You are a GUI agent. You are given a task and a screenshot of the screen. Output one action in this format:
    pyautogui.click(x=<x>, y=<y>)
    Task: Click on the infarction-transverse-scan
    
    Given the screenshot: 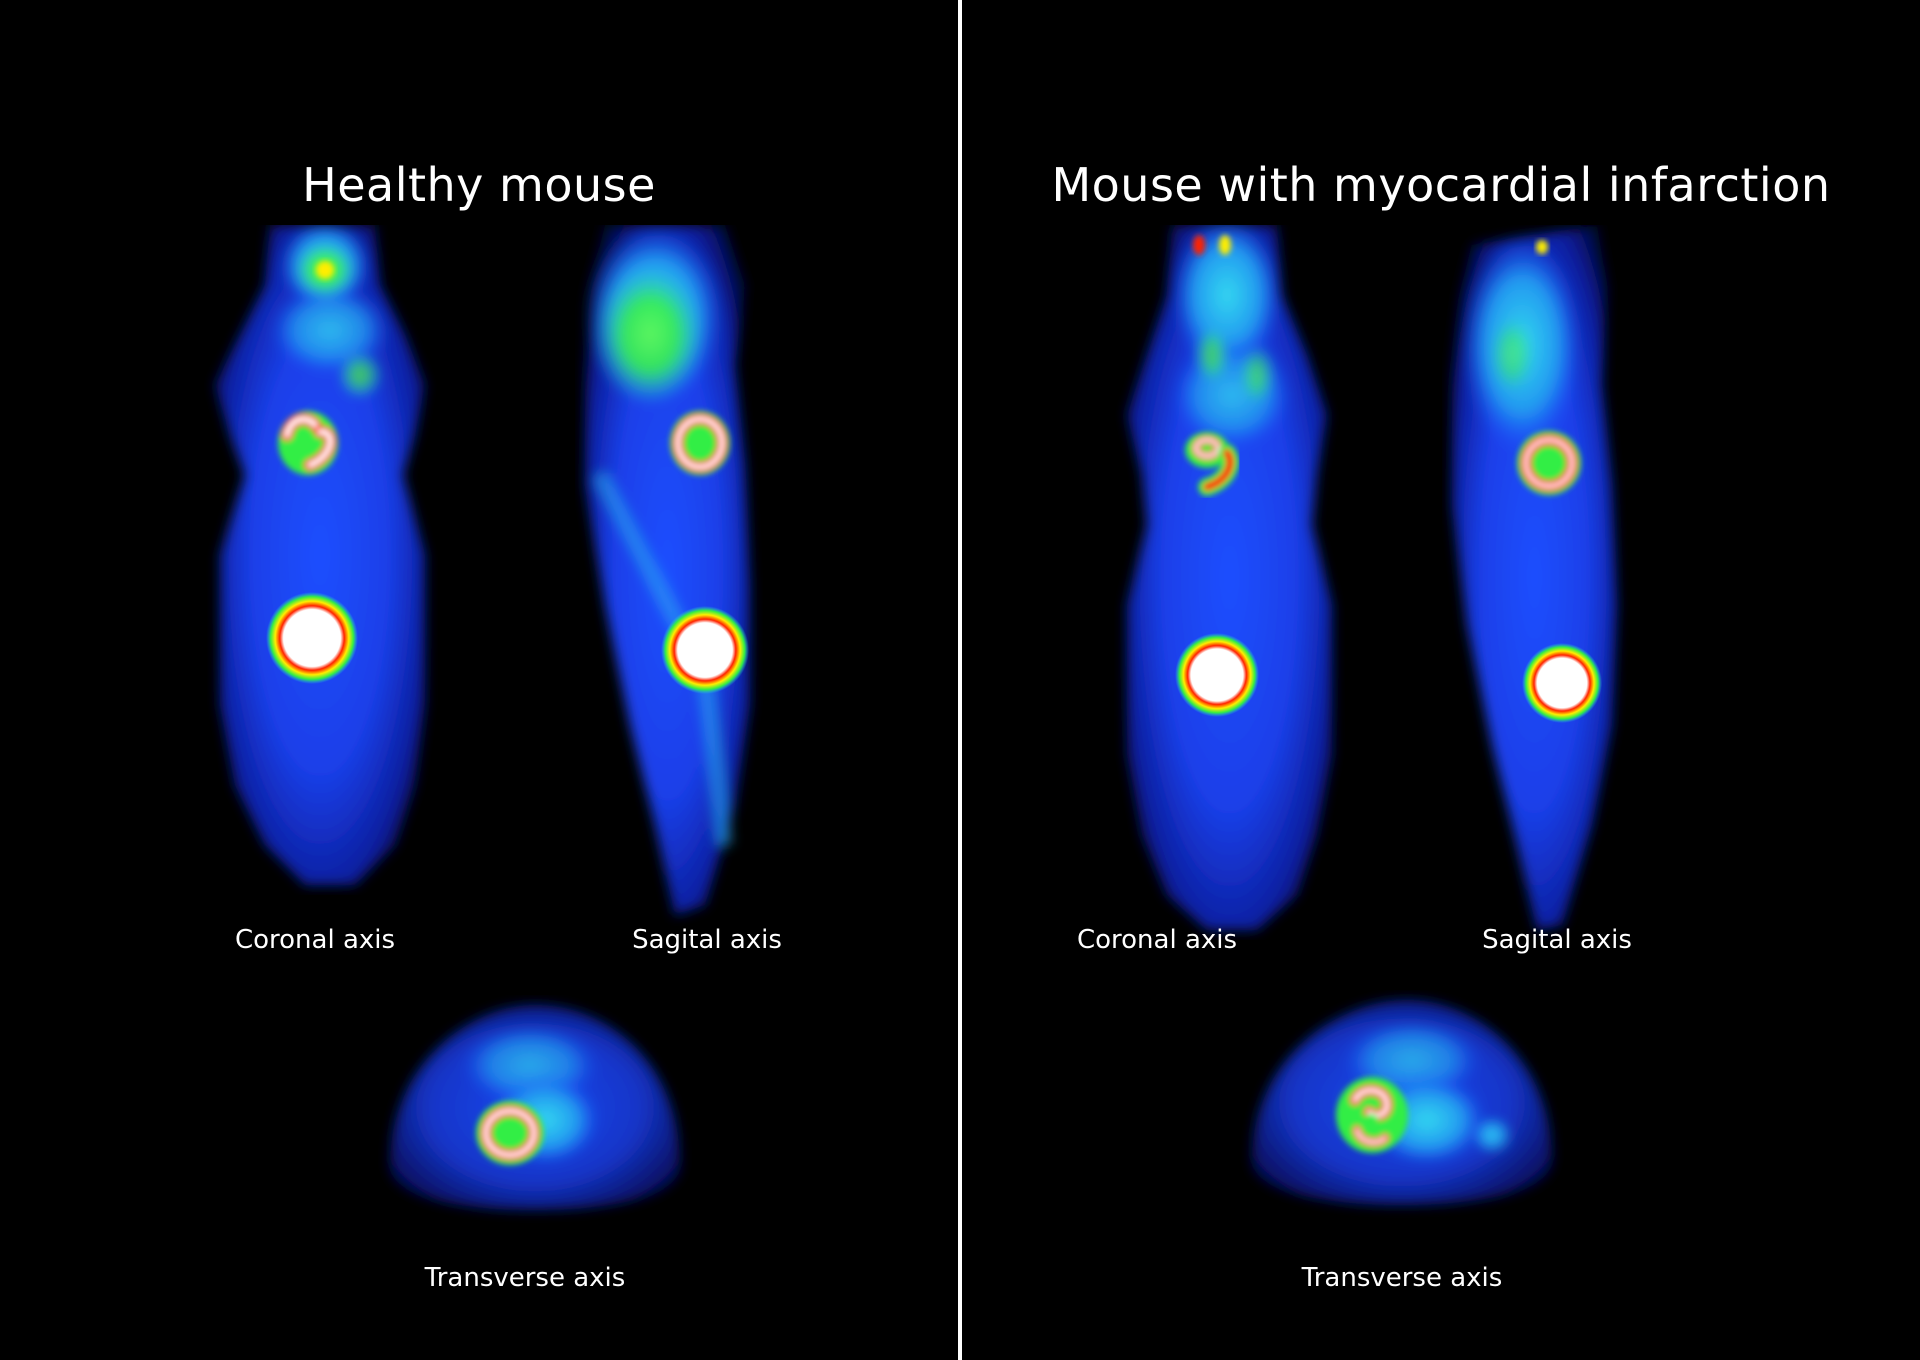 What is the action you would take?
    pyautogui.click(x=1402, y=1102)
    